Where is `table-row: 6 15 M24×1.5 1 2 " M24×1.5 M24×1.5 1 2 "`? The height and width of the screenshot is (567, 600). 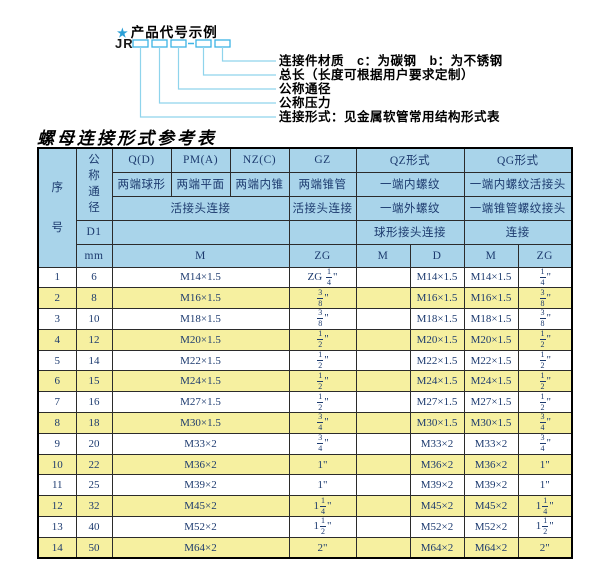
table-row: 6 15 M24×1.5 1 2 " M24×1.5 M24×1.5 1 2 " is located at coordinates (305, 381).